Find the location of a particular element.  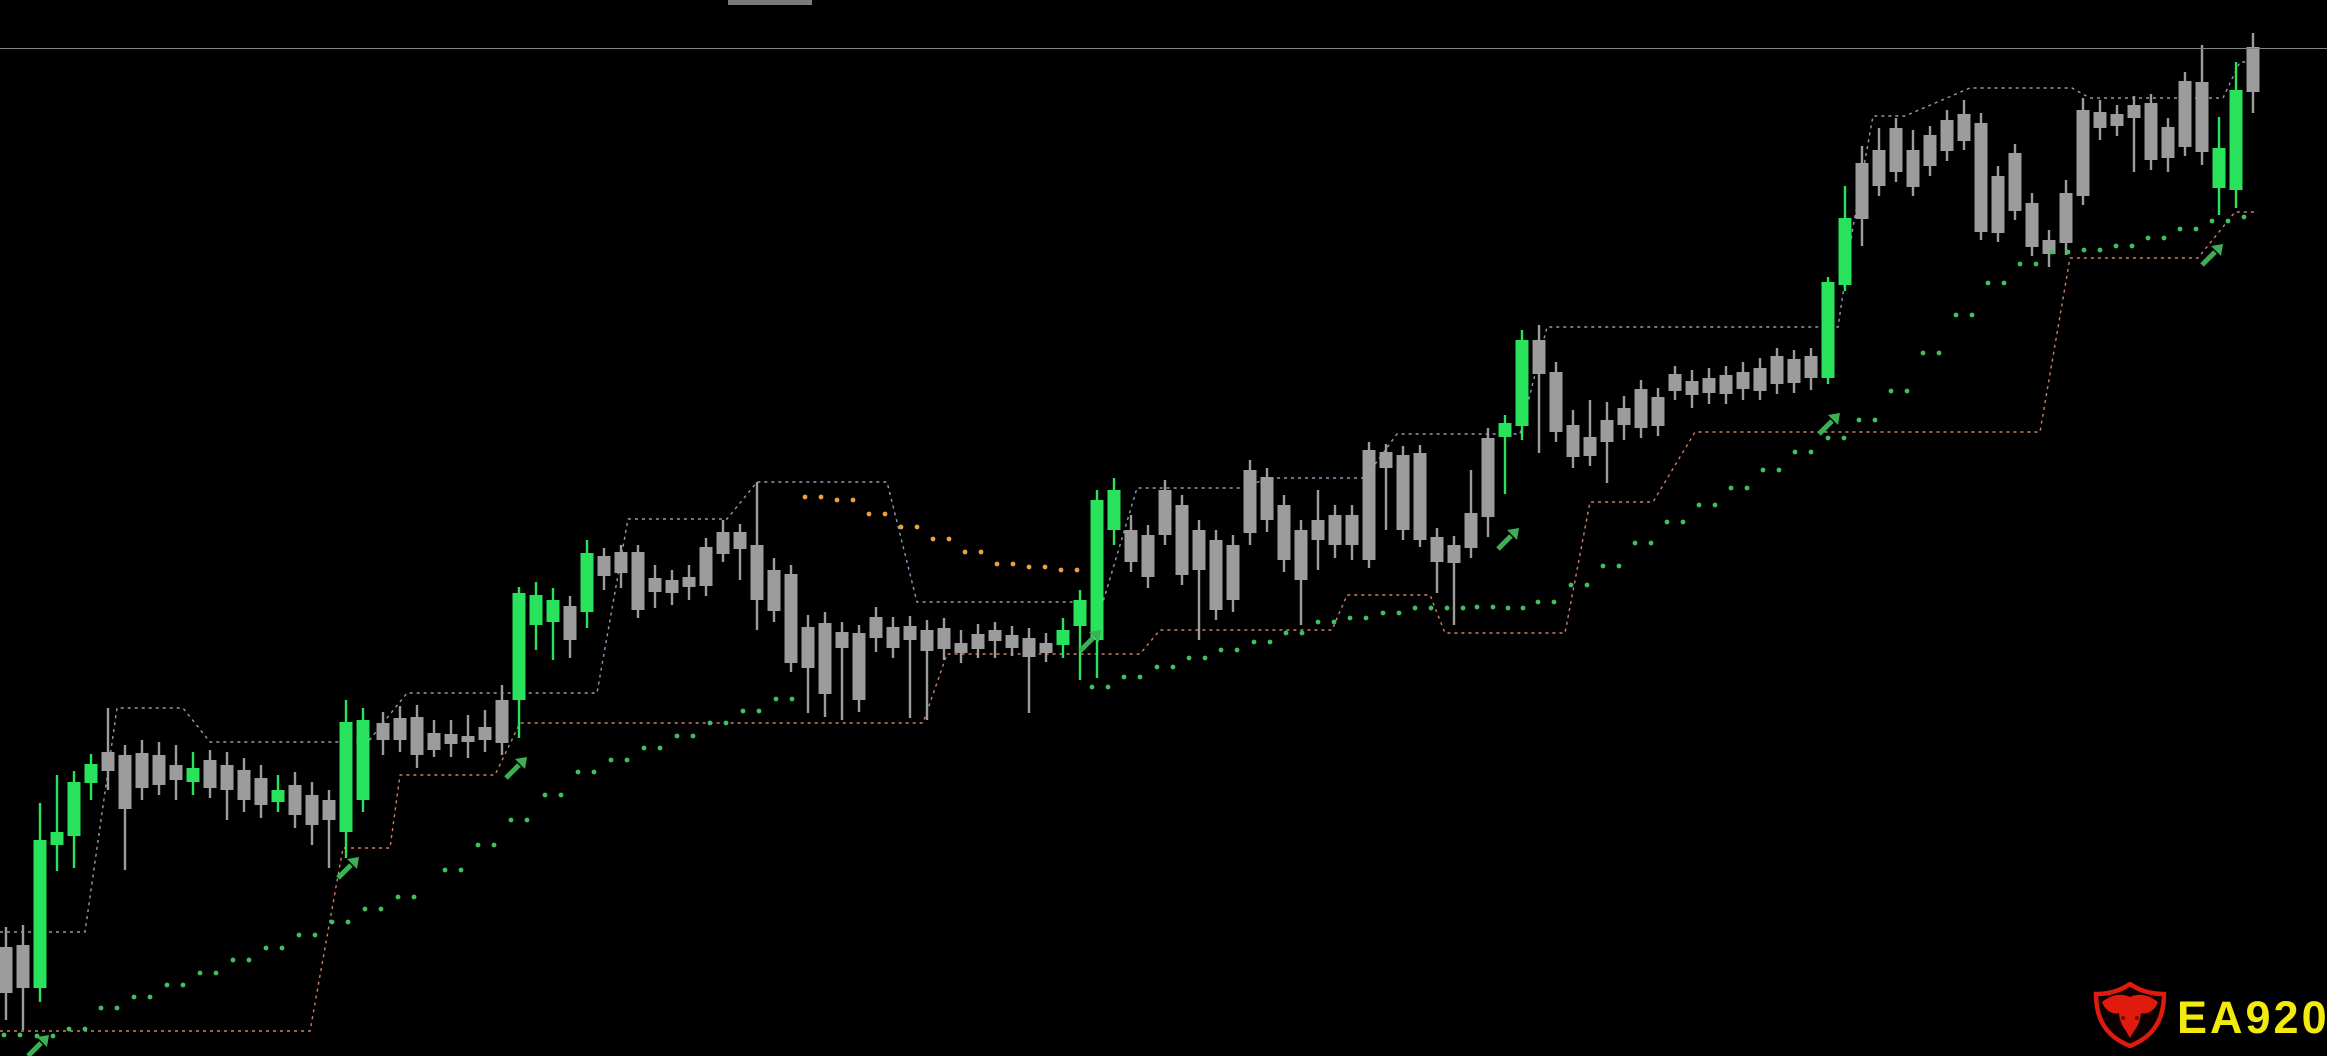

chart-horizontal-scrollbar-thumb is located at coordinates (770, 2).